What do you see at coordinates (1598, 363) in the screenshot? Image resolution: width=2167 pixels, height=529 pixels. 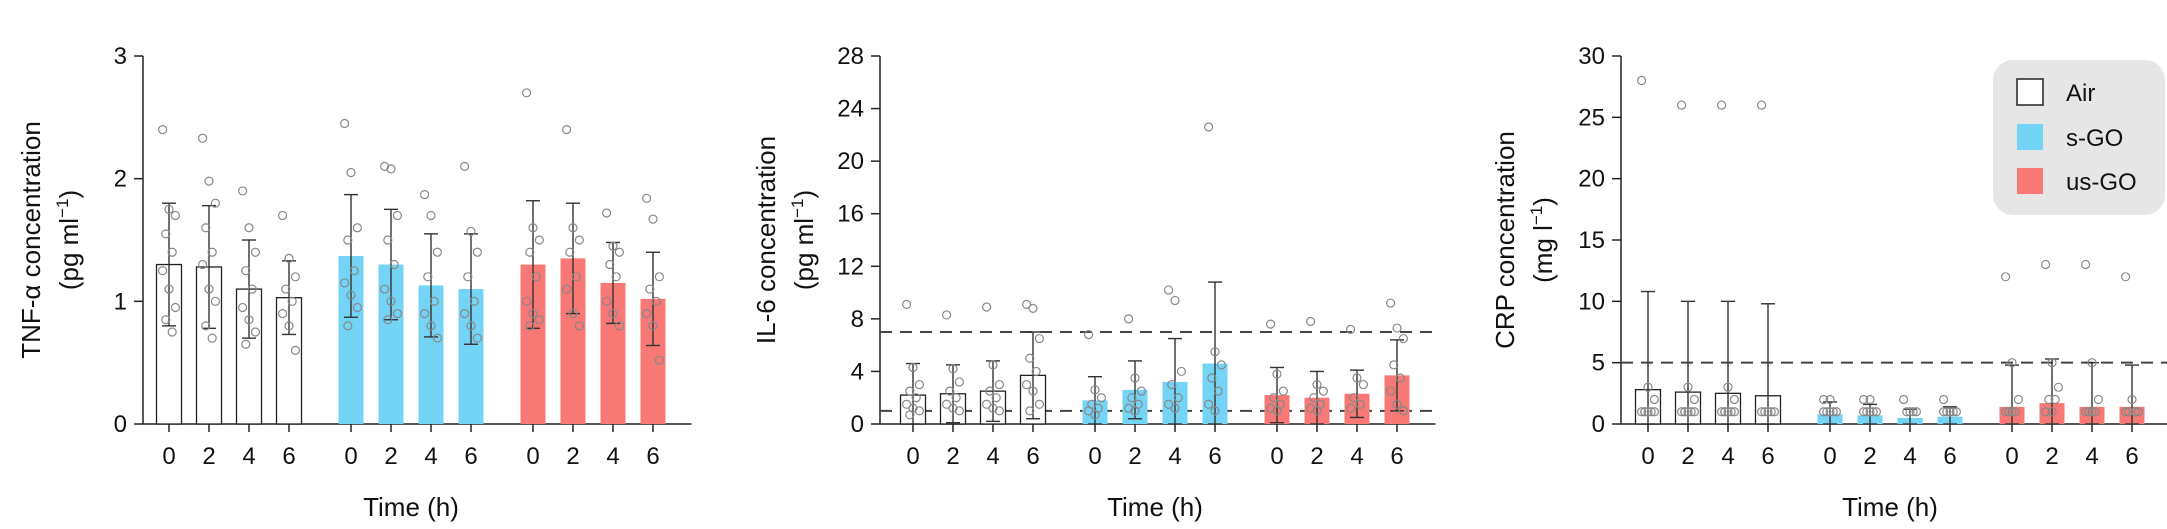 I see `y-tick-label: 5` at bounding box center [1598, 363].